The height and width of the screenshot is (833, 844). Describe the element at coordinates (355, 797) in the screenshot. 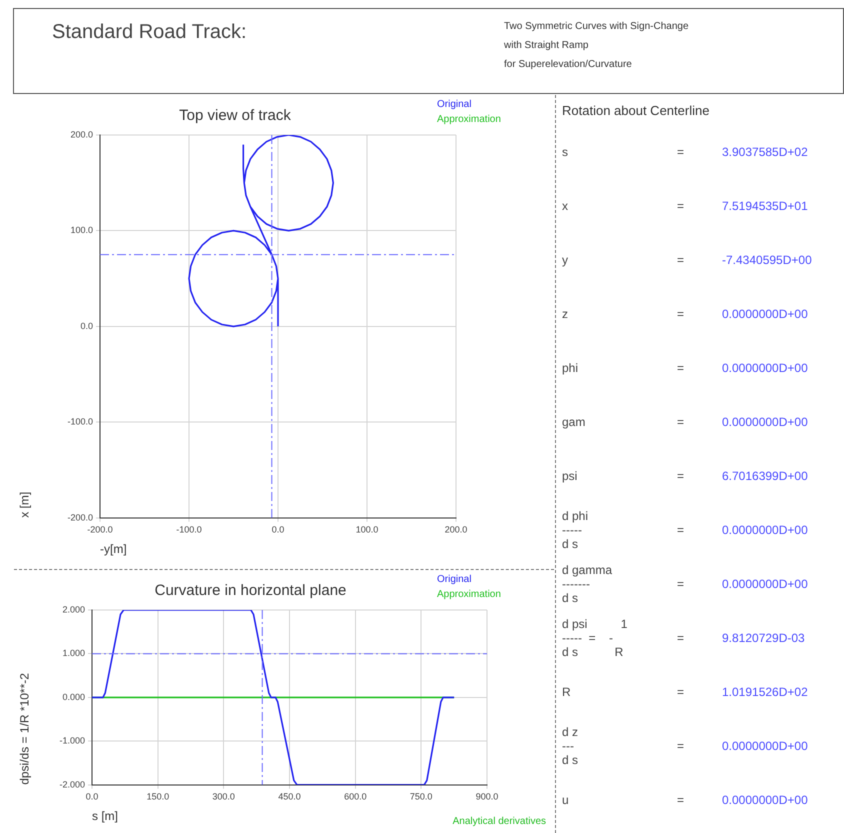

I see `x-tick-label: 600.0` at that location.